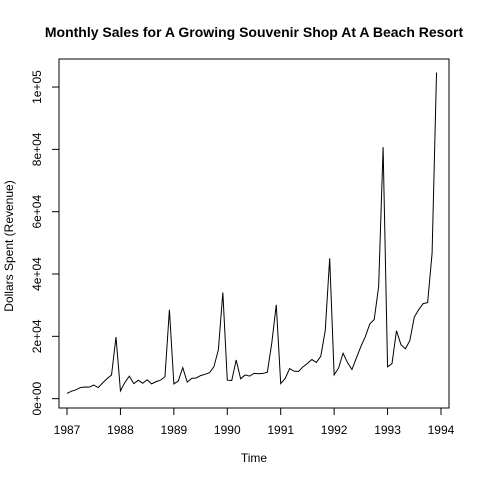  Describe the element at coordinates (44, 243) in the screenshot. I see `y-axis: 0e+00 2e+04 4e+04 6e+04 8e+04 1e+05` at that location.